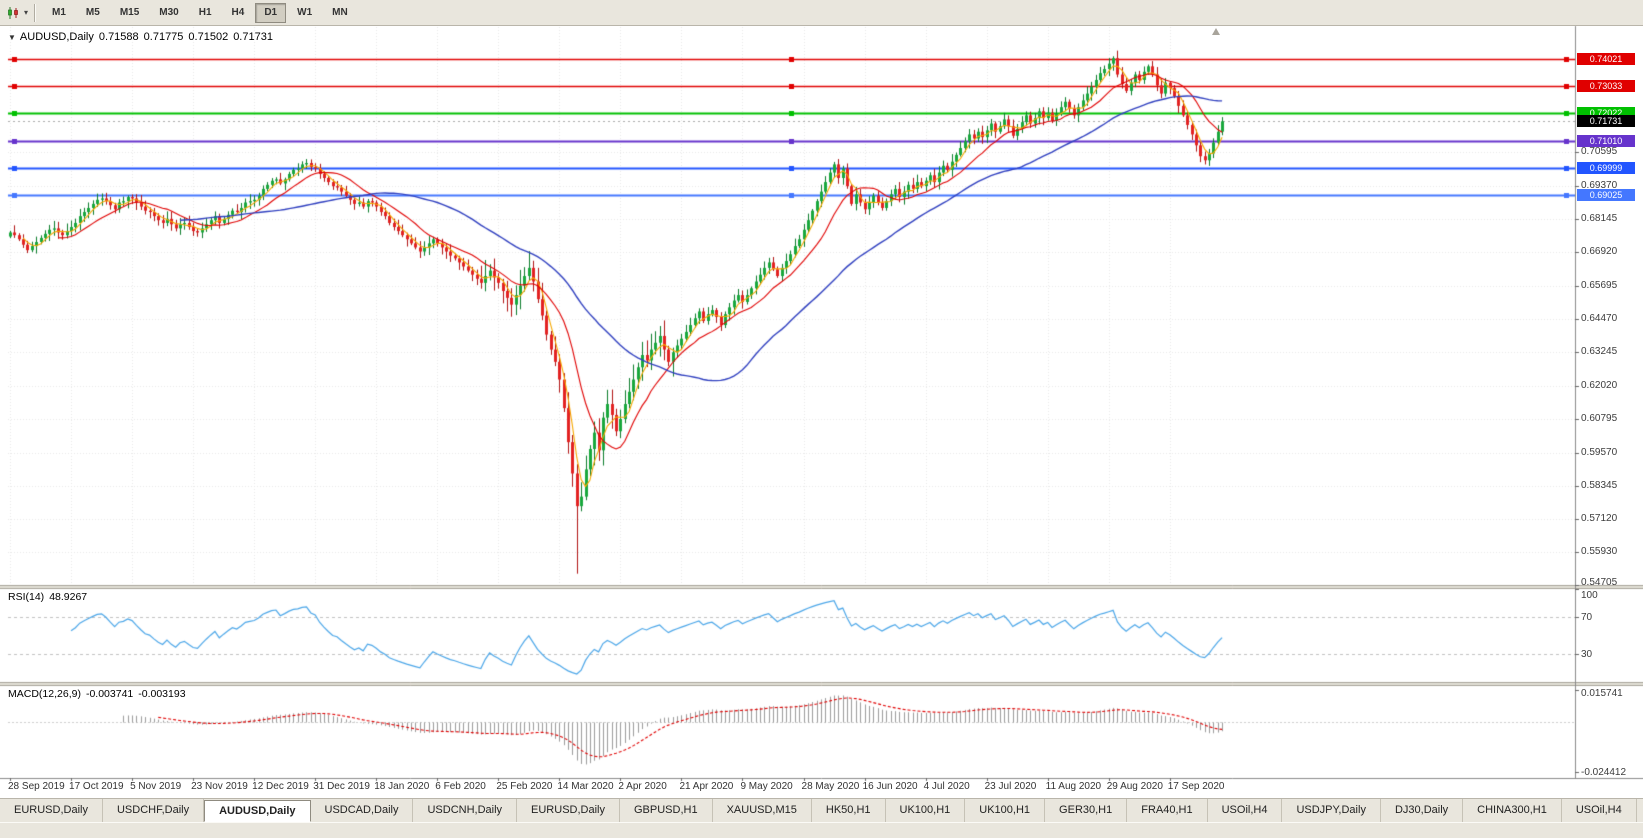 This screenshot has height=838, width=1643. What do you see at coordinates (26, 597) in the screenshot?
I see `rsi-name: RSI(14)` at bounding box center [26, 597].